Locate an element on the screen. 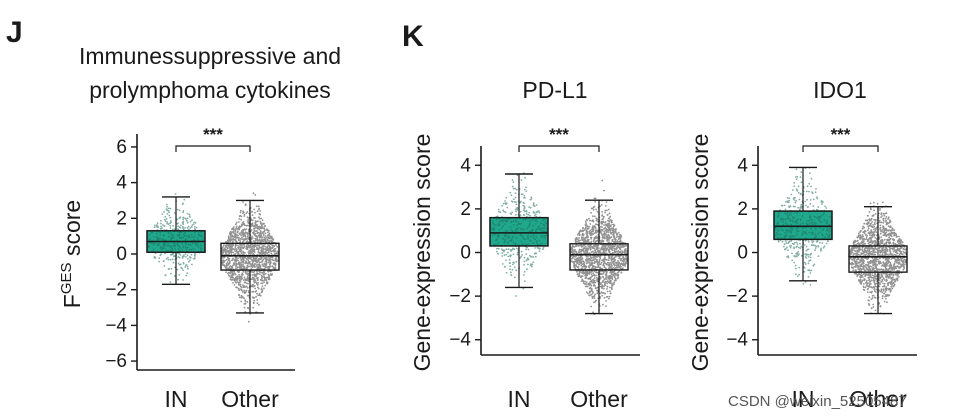 Image resolution: width=974 pixels, height=420 pixels. y-tick-label: −6 is located at coordinates (116, 361).